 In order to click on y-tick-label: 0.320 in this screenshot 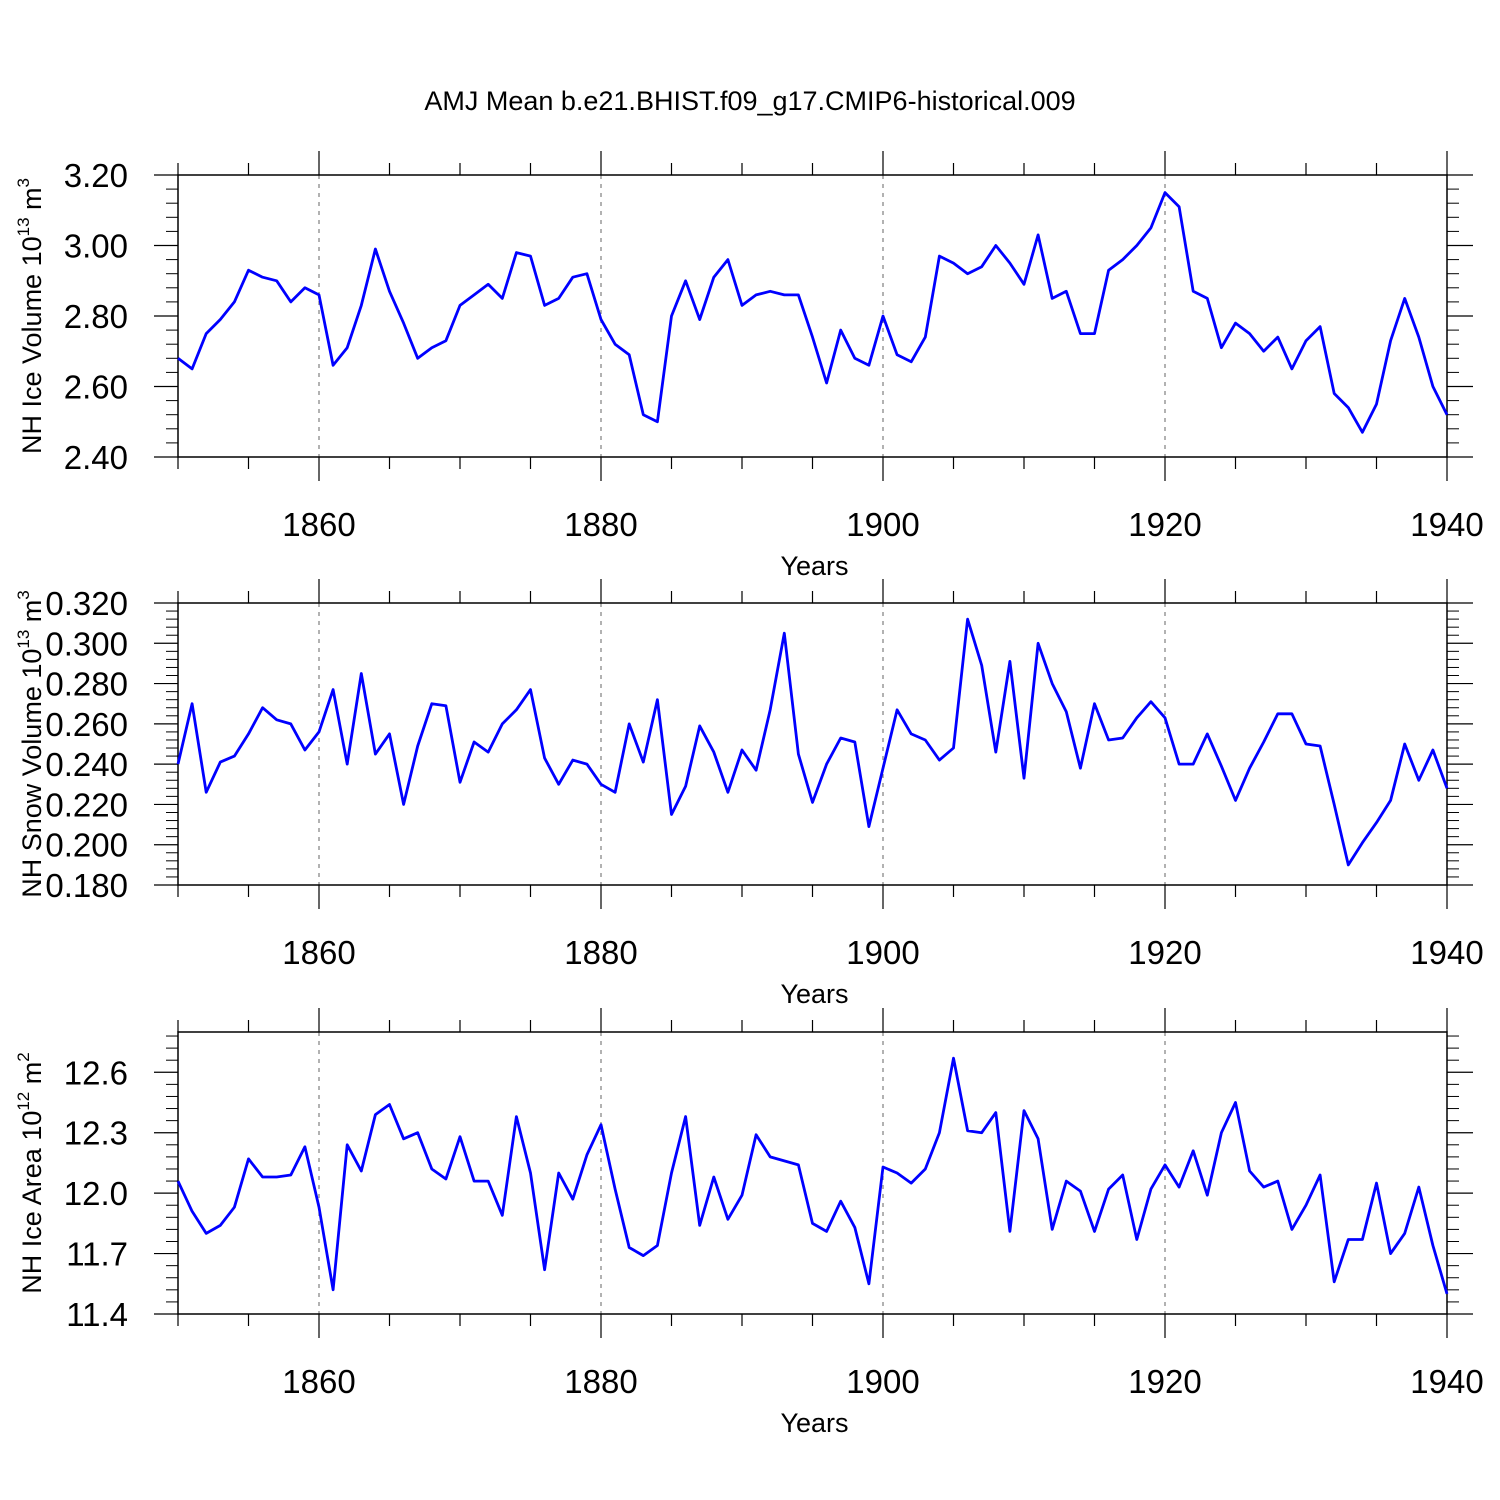, I will do `click(86, 603)`.